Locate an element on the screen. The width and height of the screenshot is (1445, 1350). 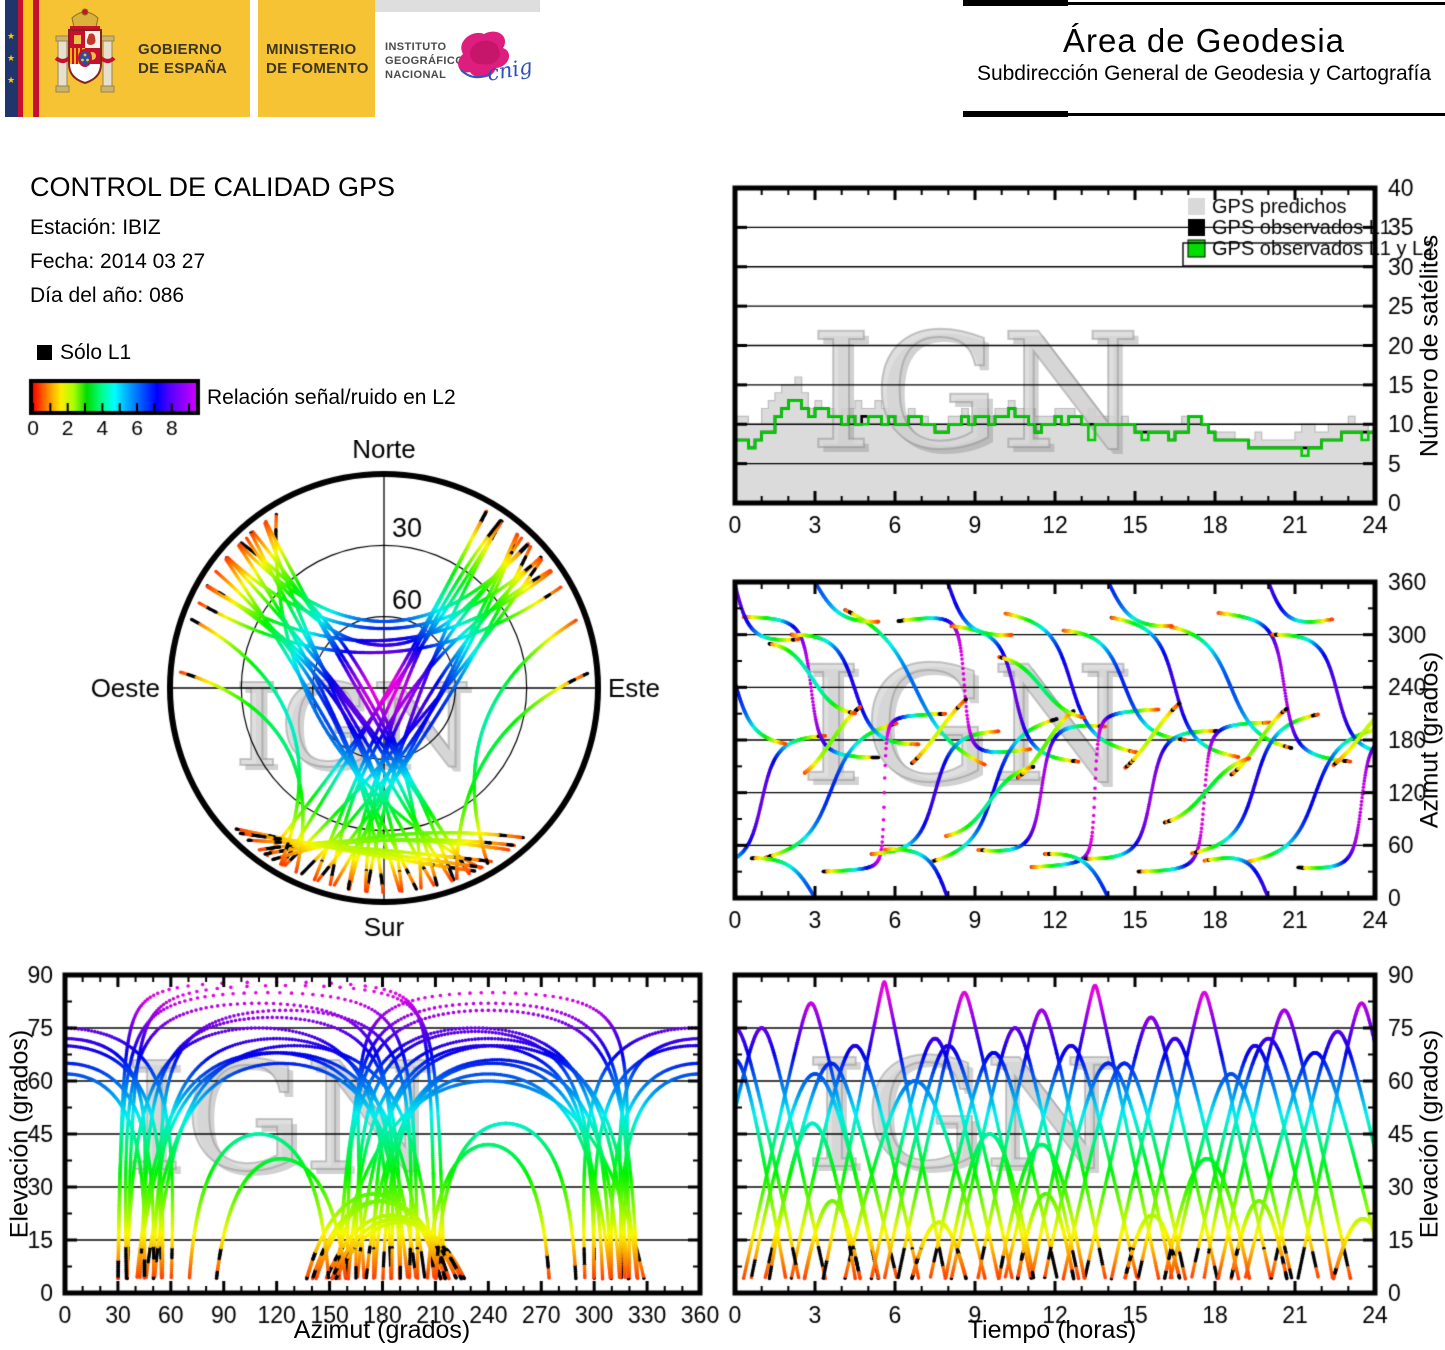
eu-flag-stars: ★ ★ ★ is located at coordinates (11, 58).